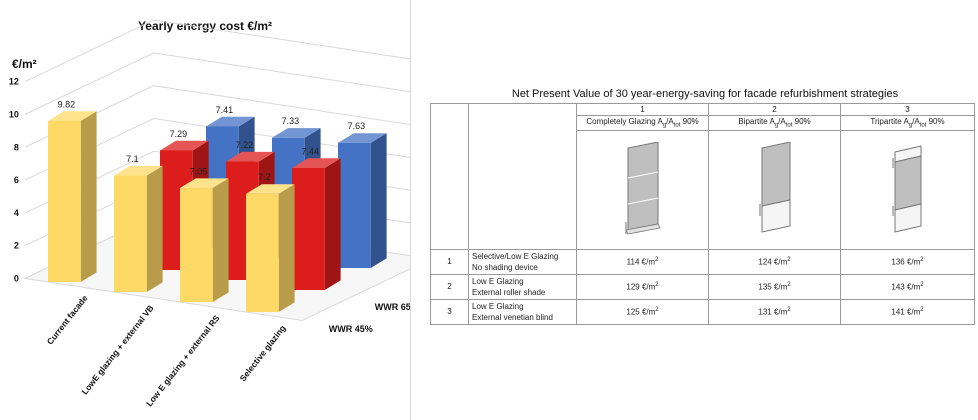  What do you see at coordinates (774, 286) in the screenshot?
I see `npv-value: 135 €/m2` at bounding box center [774, 286].